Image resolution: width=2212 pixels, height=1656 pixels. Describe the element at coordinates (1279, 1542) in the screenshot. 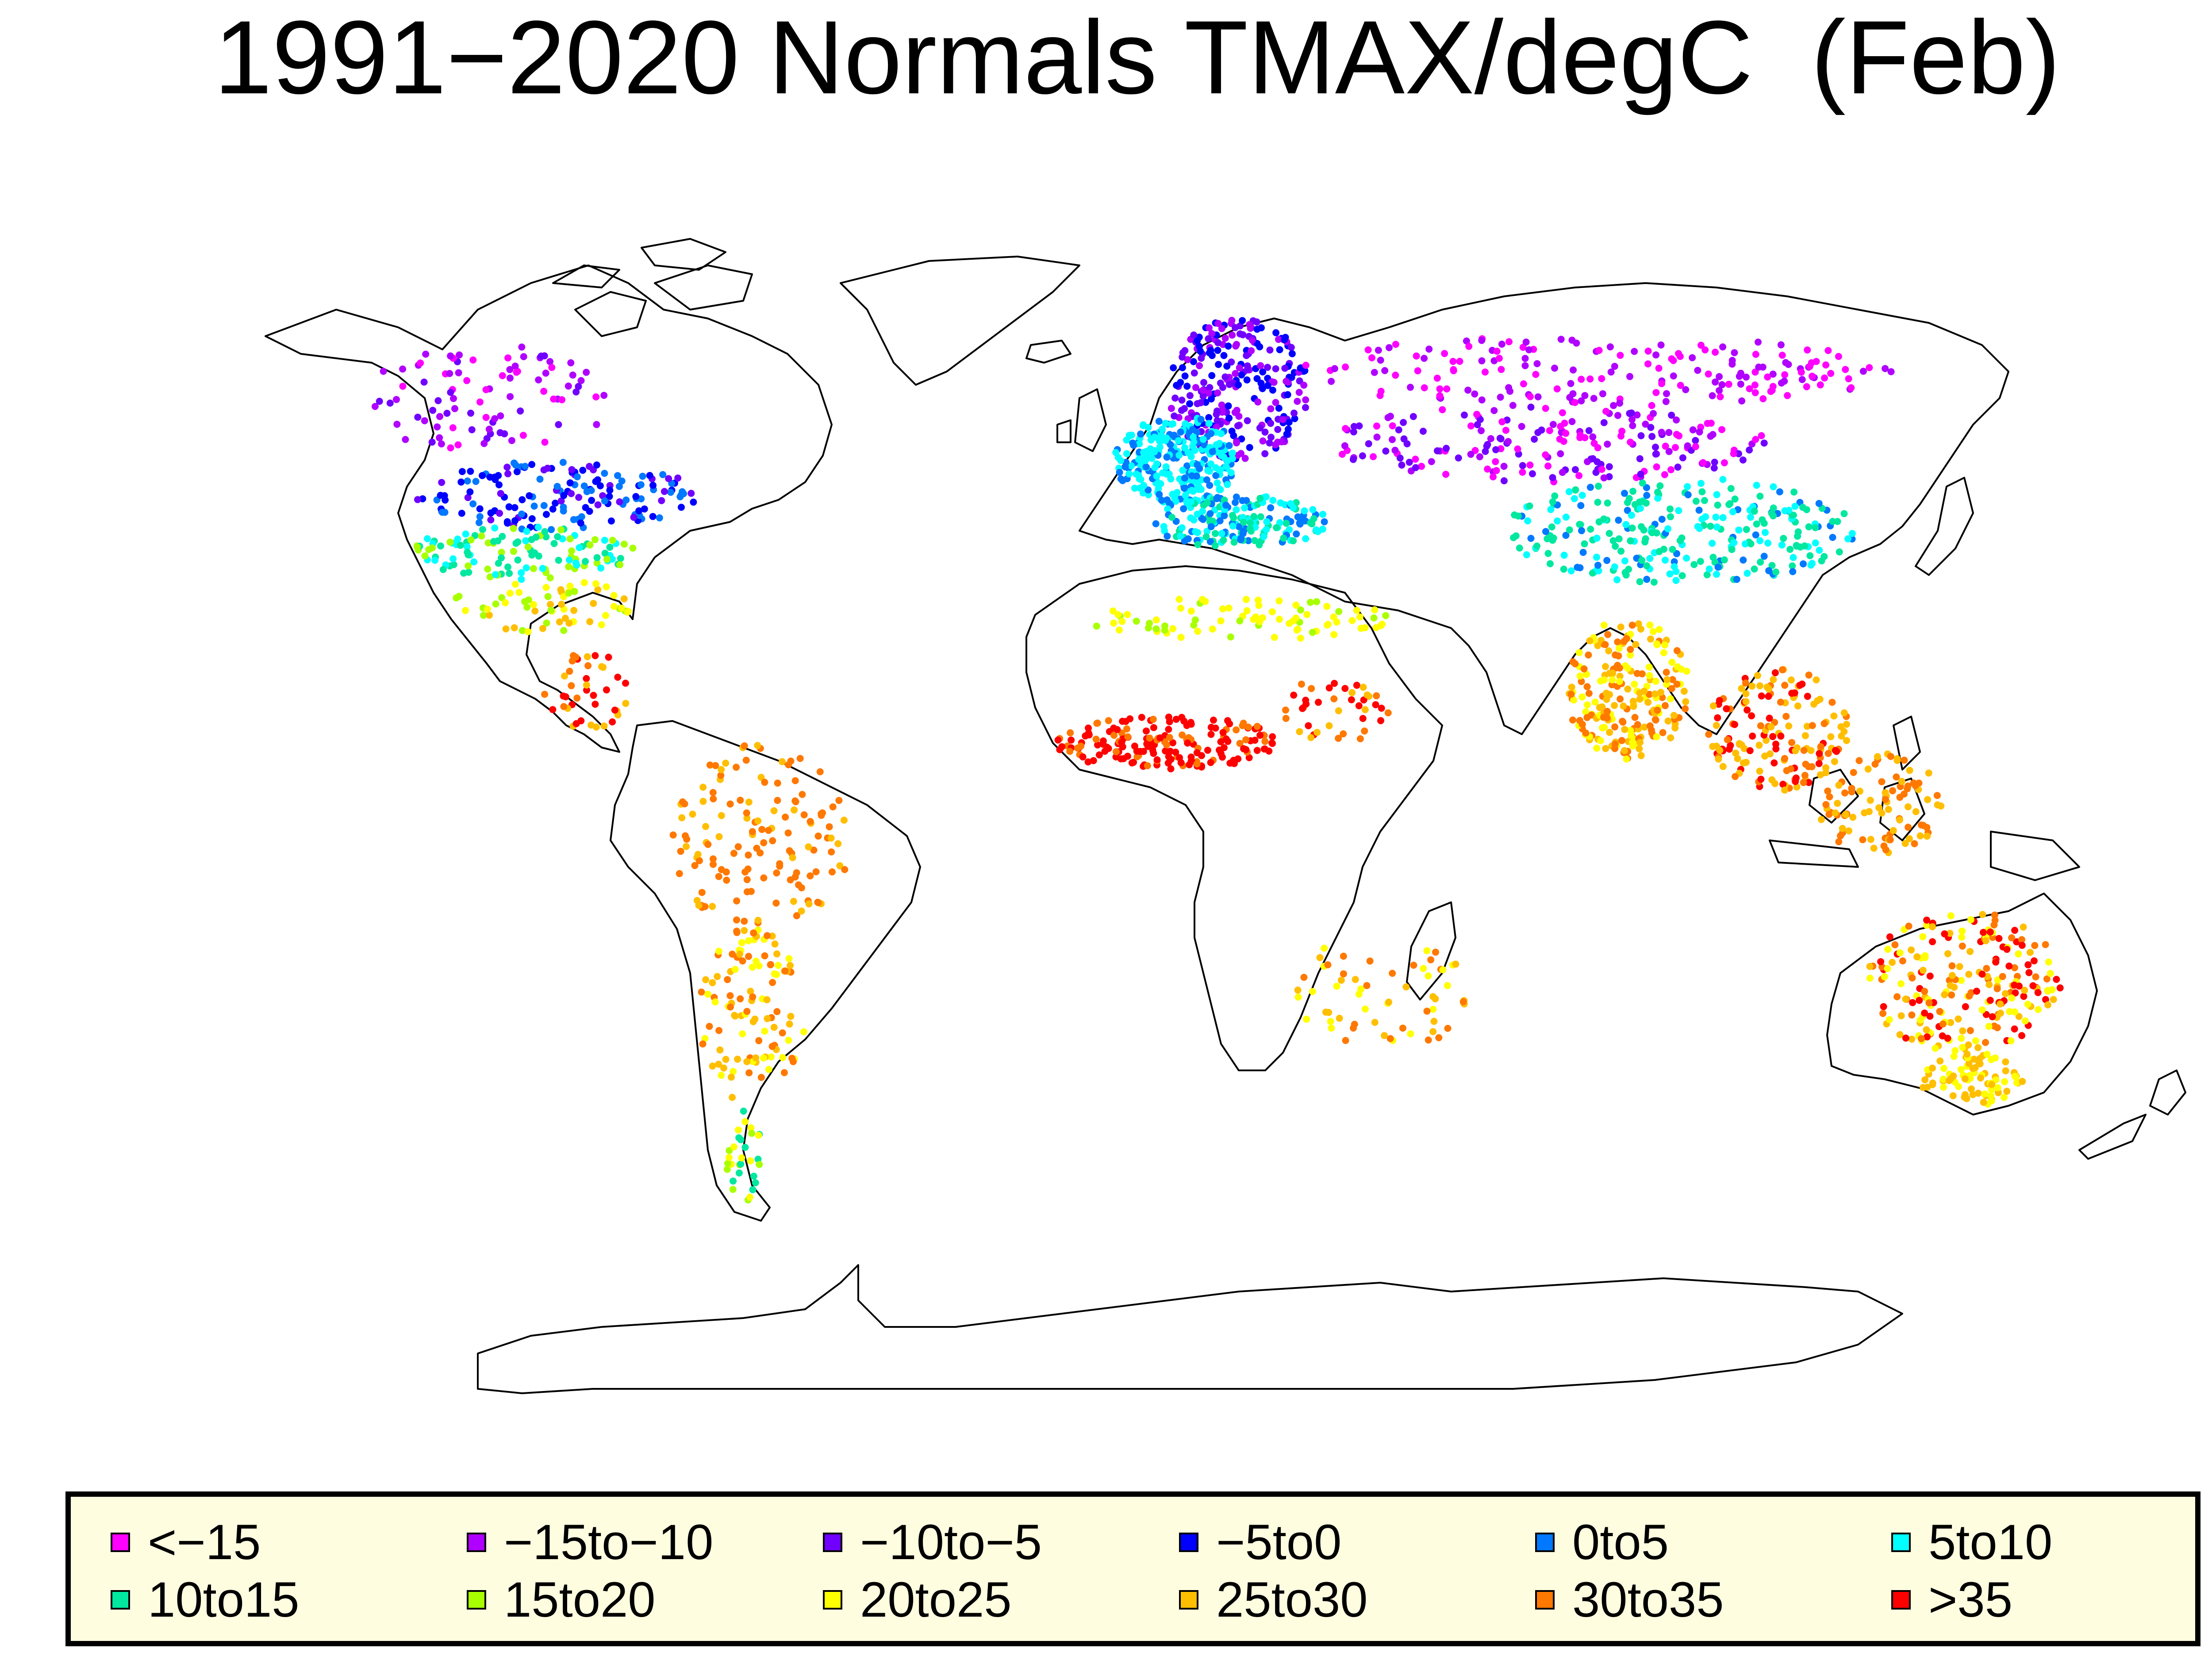

I see `legend-label: −5to0` at that location.